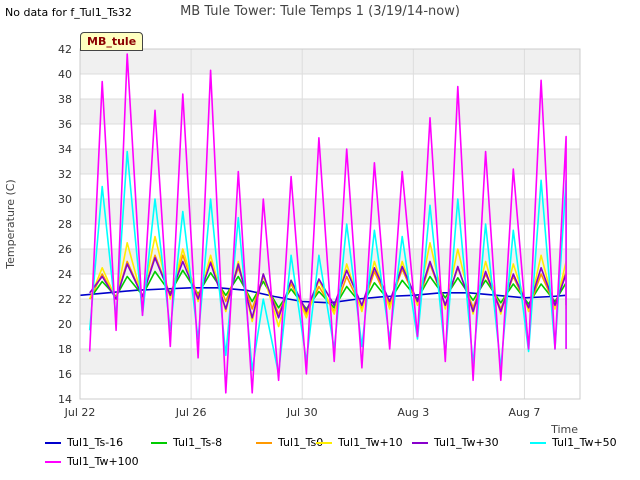  Describe the element at coordinates (524, 412) in the screenshot. I see `x-tick-label: Aug 7` at that location.